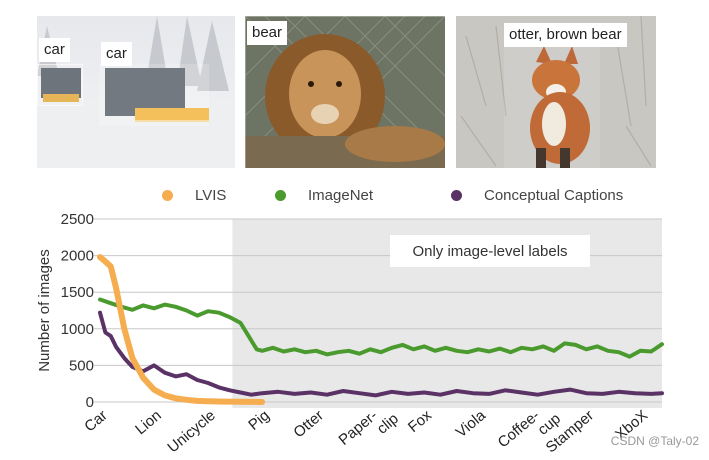  Describe the element at coordinates (308, 424) in the screenshot. I see `x-tick-label: Otter` at that location.